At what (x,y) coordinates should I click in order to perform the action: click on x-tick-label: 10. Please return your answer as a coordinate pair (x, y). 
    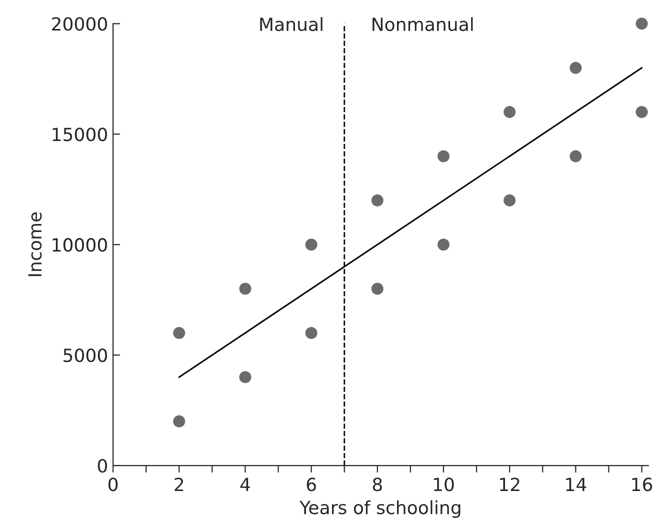
    Looking at the image, I should click on (444, 485).